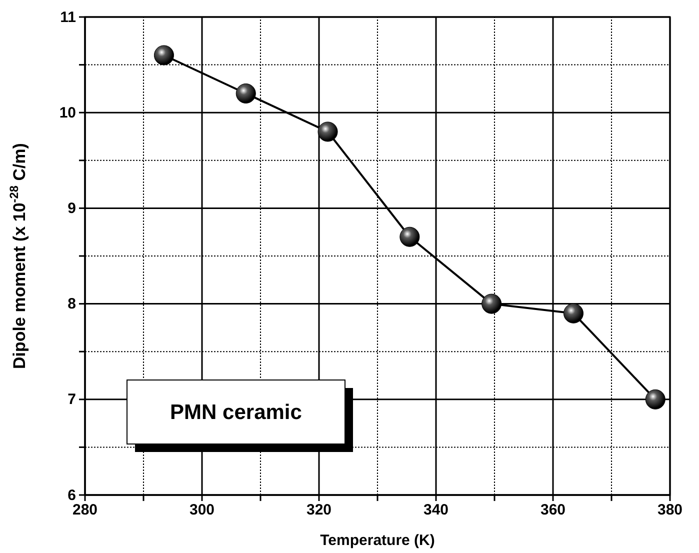 The image size is (699, 553). Describe the element at coordinates (553, 510) in the screenshot. I see `x-tick-label: 360` at that location.